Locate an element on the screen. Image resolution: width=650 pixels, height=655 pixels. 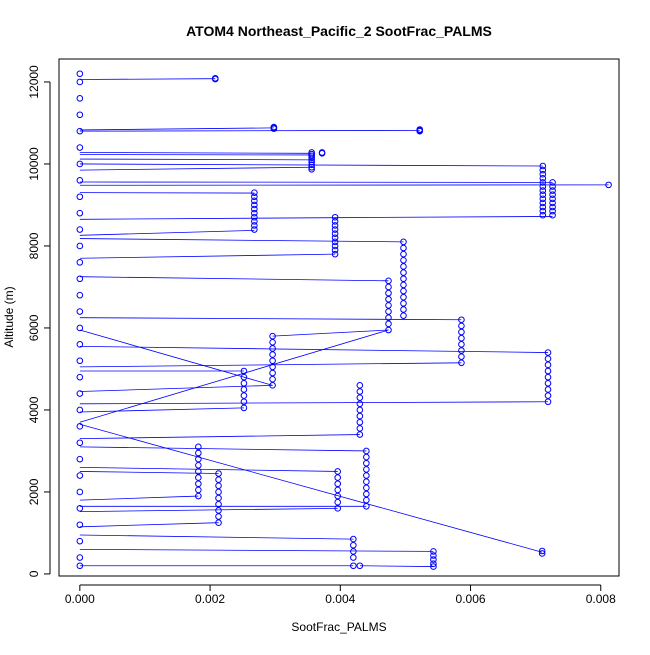
y-tick-label: 12000 is located at coordinates (34, 82).